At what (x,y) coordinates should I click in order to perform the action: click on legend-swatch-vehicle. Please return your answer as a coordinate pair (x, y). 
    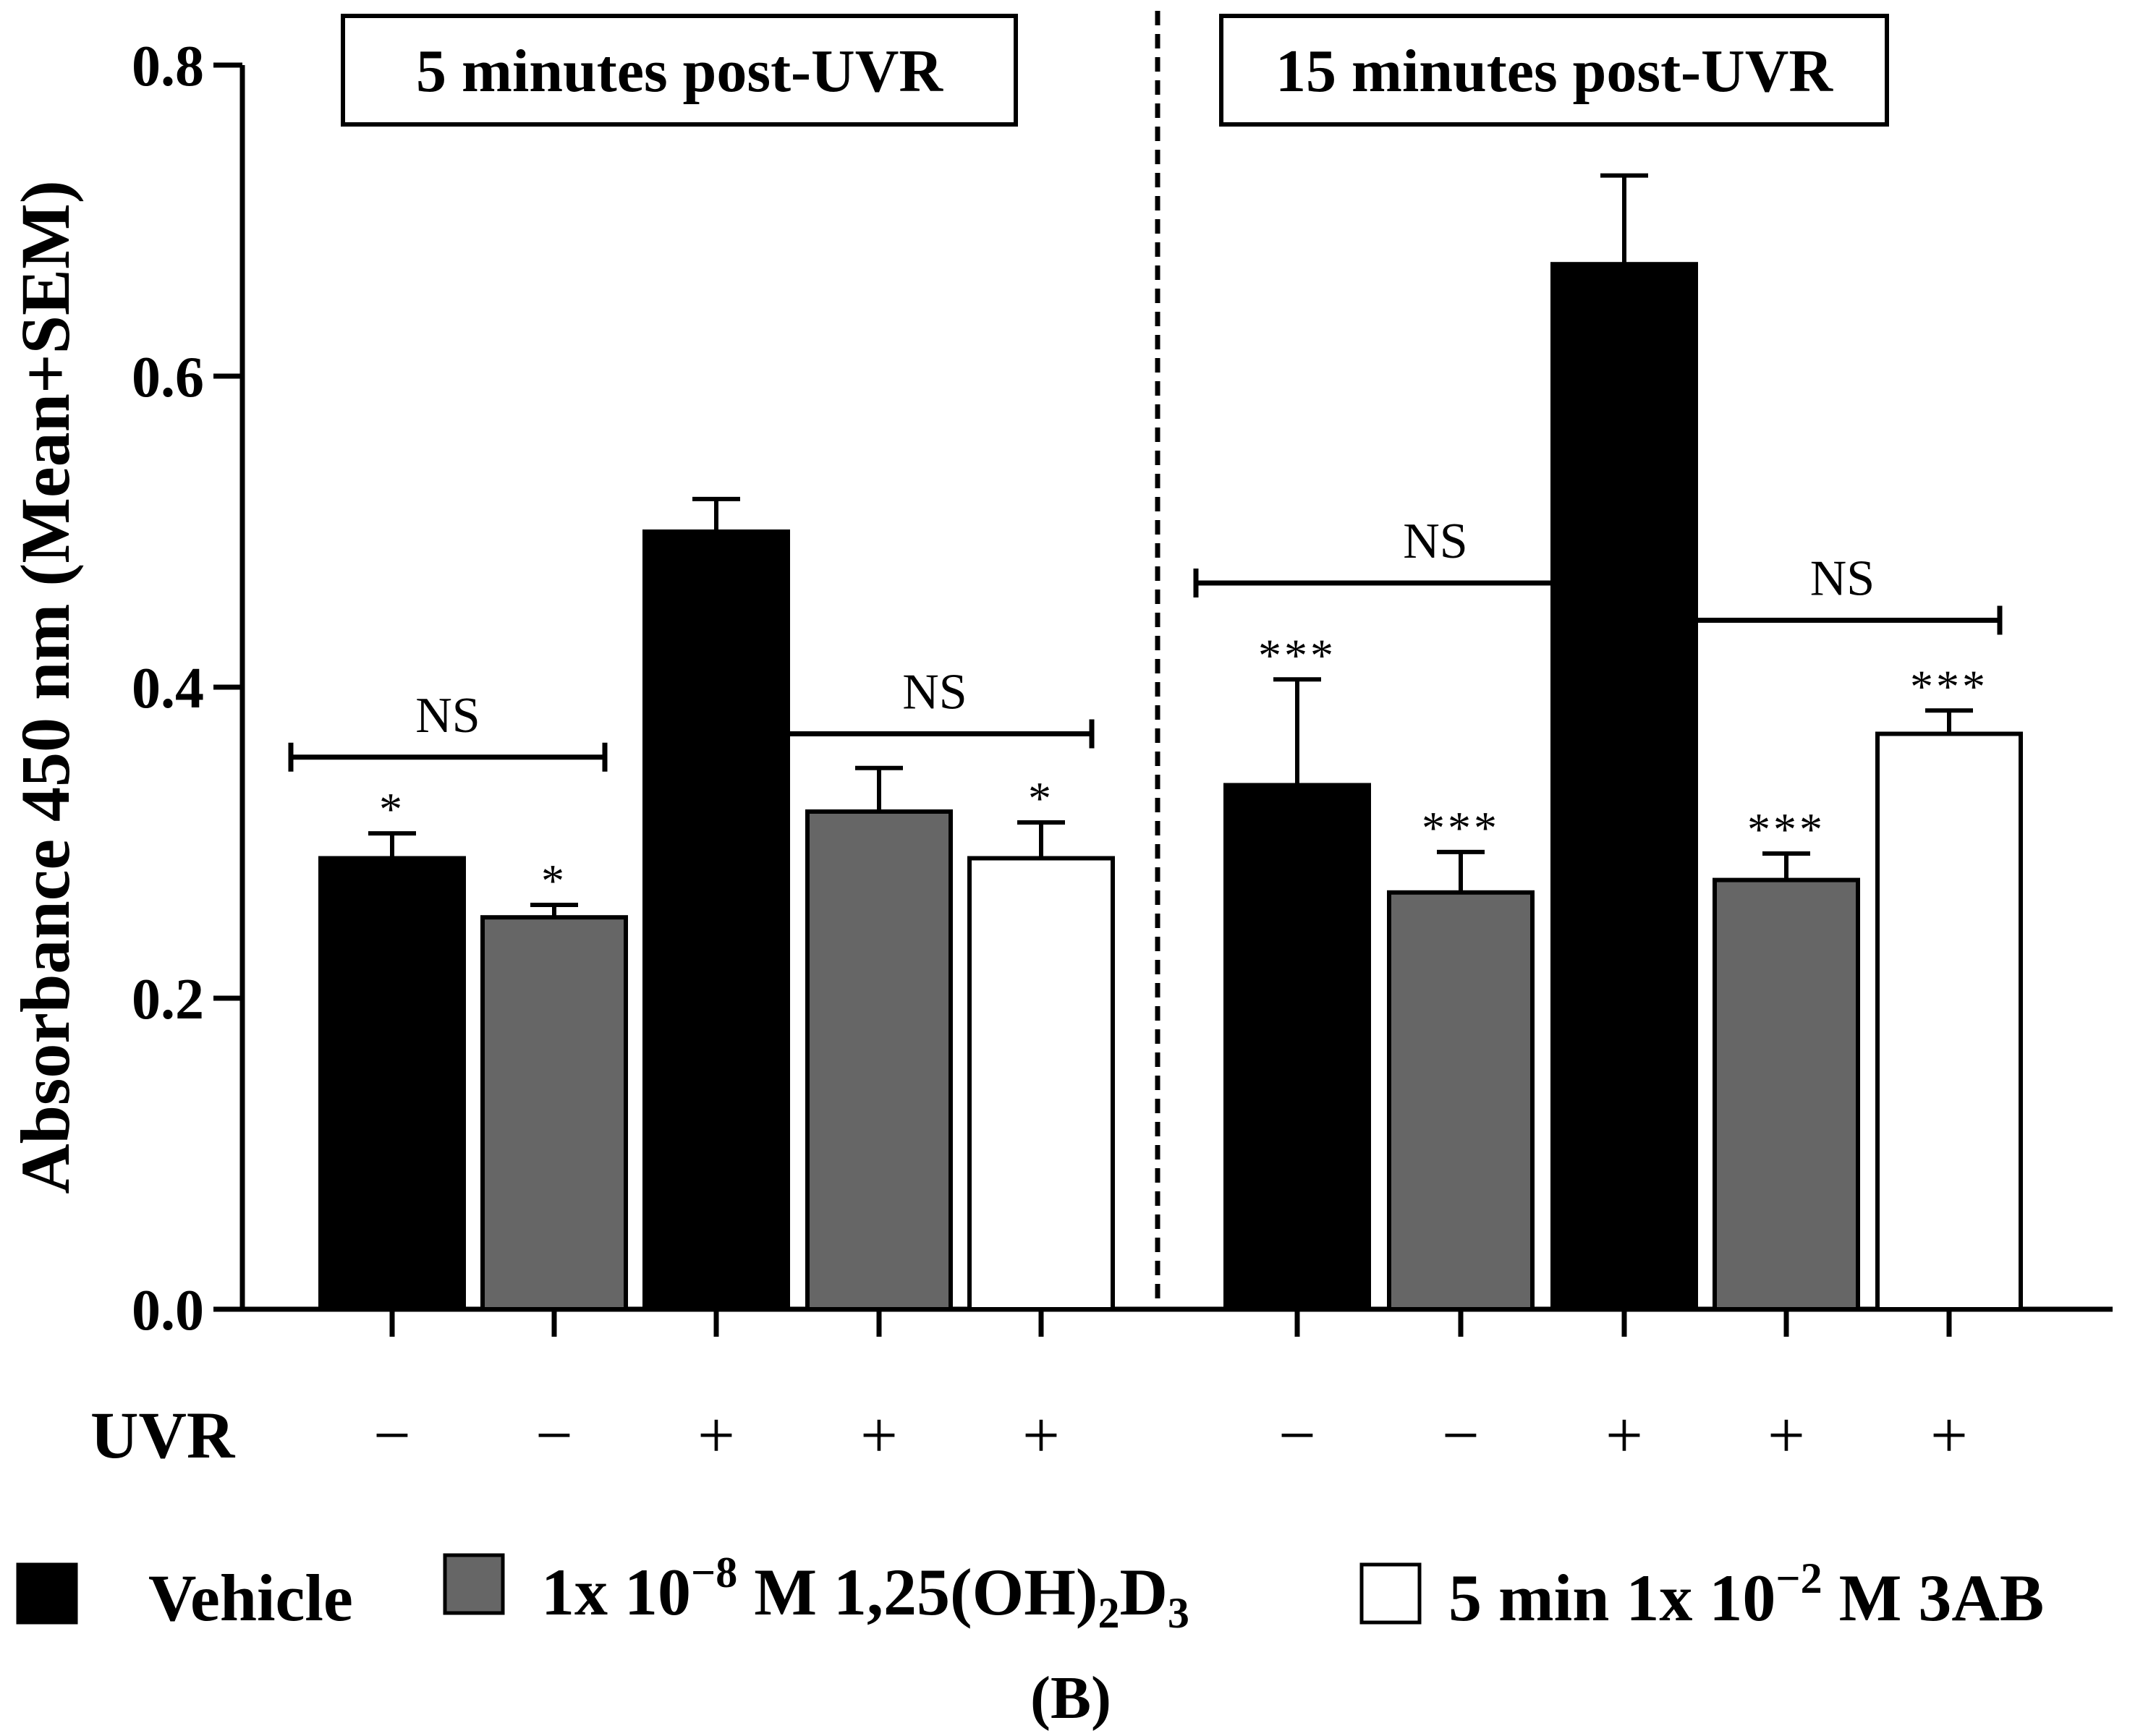
    Looking at the image, I should click on (47, 1594).